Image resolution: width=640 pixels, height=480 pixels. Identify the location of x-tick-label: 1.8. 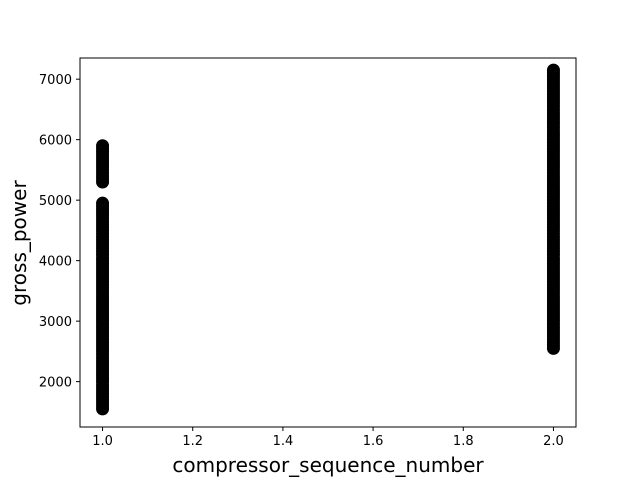
(463, 441).